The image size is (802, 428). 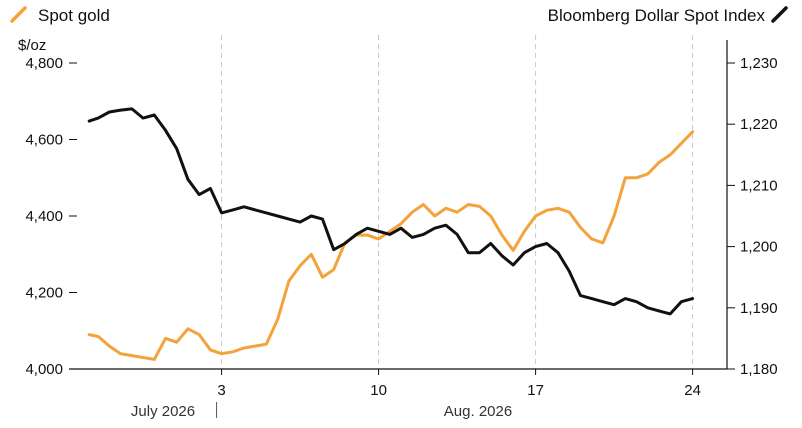 What do you see at coordinates (221, 390) in the screenshot?
I see `x-tick-label: 3` at bounding box center [221, 390].